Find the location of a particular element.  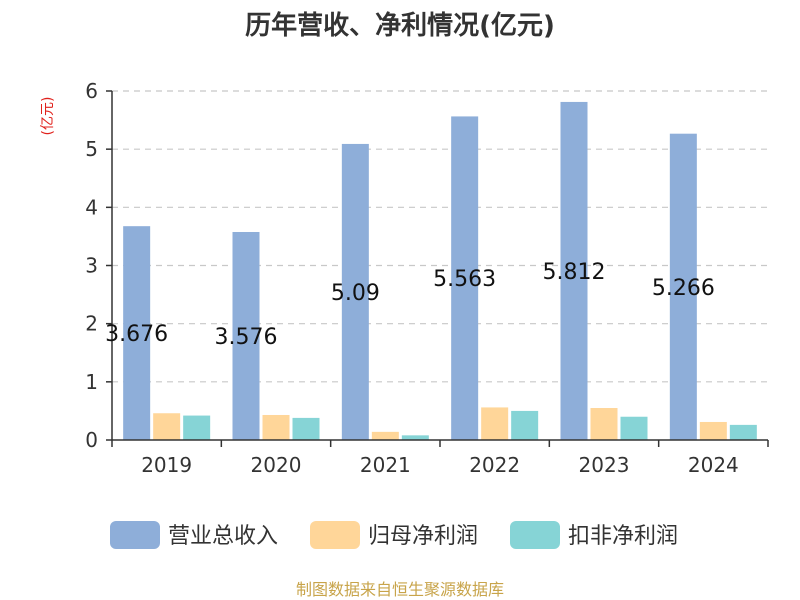

y-tick-label: 1 is located at coordinates (91, 382).